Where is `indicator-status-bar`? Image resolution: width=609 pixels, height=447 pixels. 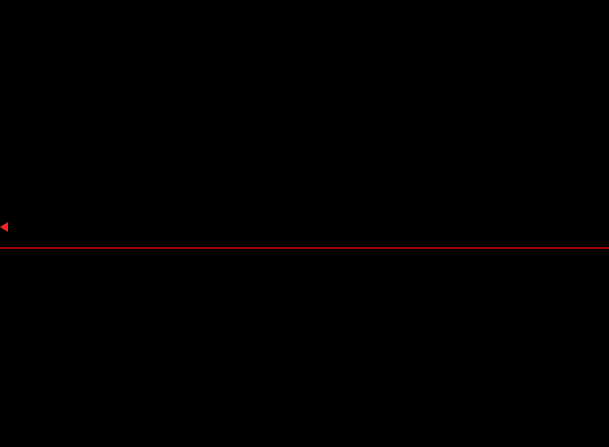 indicator-status-bar is located at coordinates (304, 257).